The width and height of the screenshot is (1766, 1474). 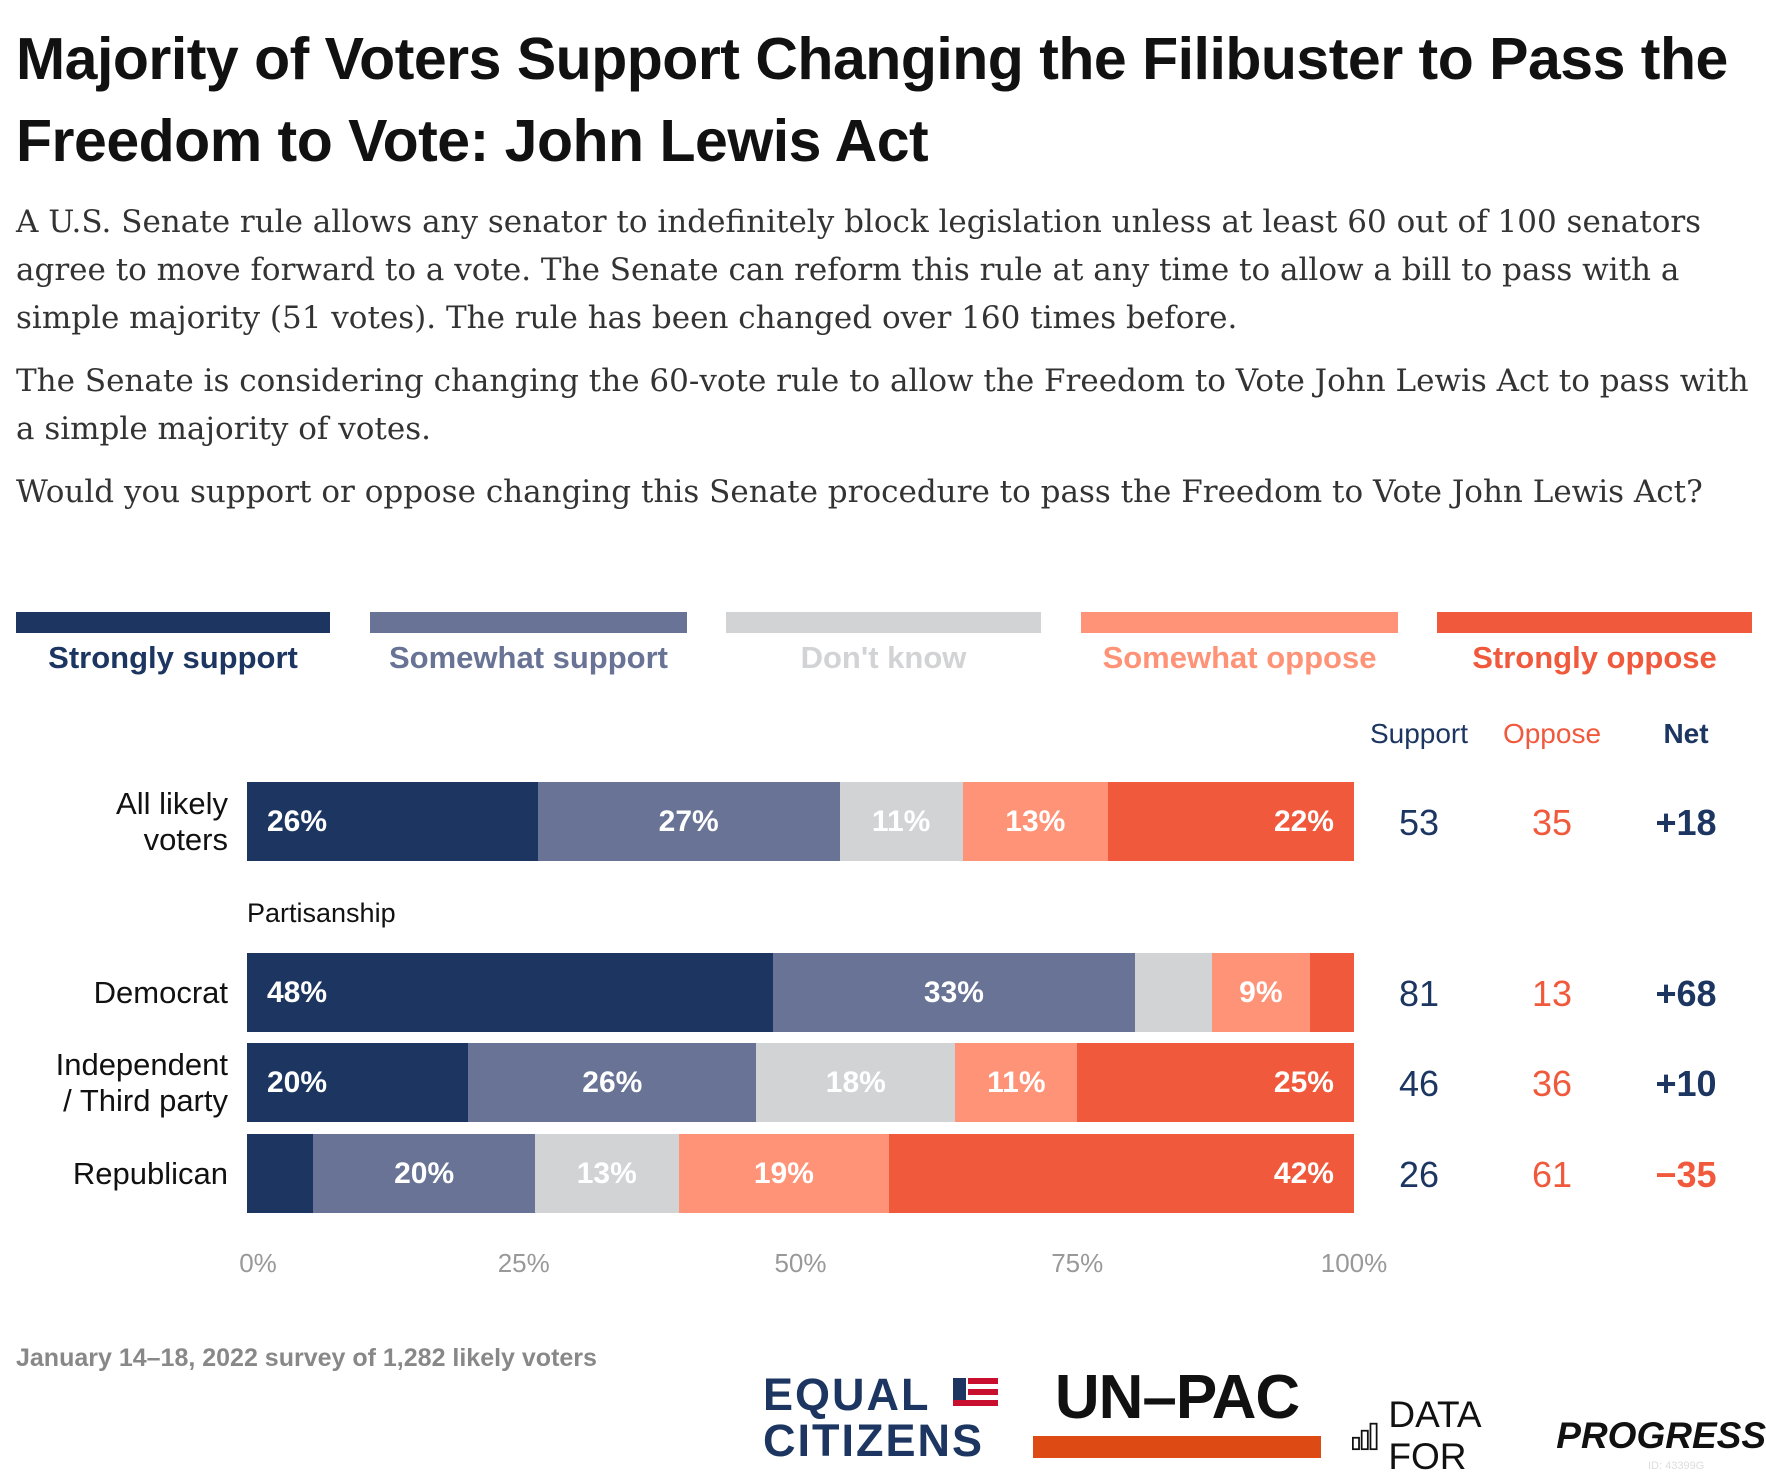 I want to click on net-value: +68, so click(x=1686, y=993).